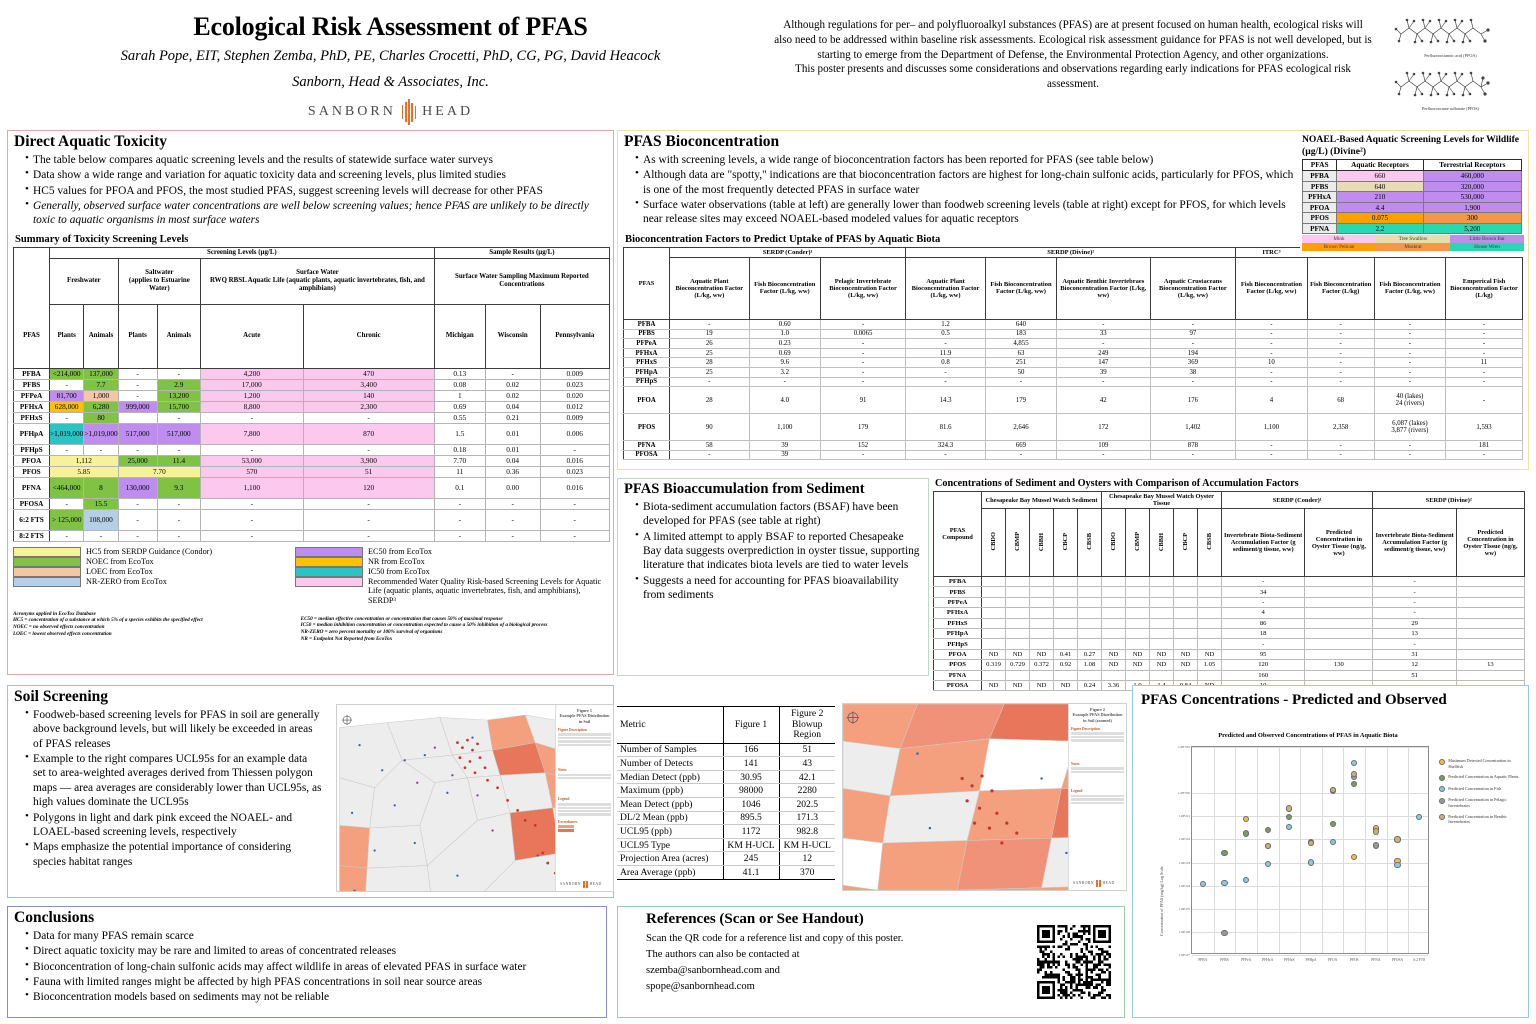  What do you see at coordinates (1073, 324) in the screenshot?
I see `table-row: PFBA -0.60-1.2 640- - - - - -` at bounding box center [1073, 324].